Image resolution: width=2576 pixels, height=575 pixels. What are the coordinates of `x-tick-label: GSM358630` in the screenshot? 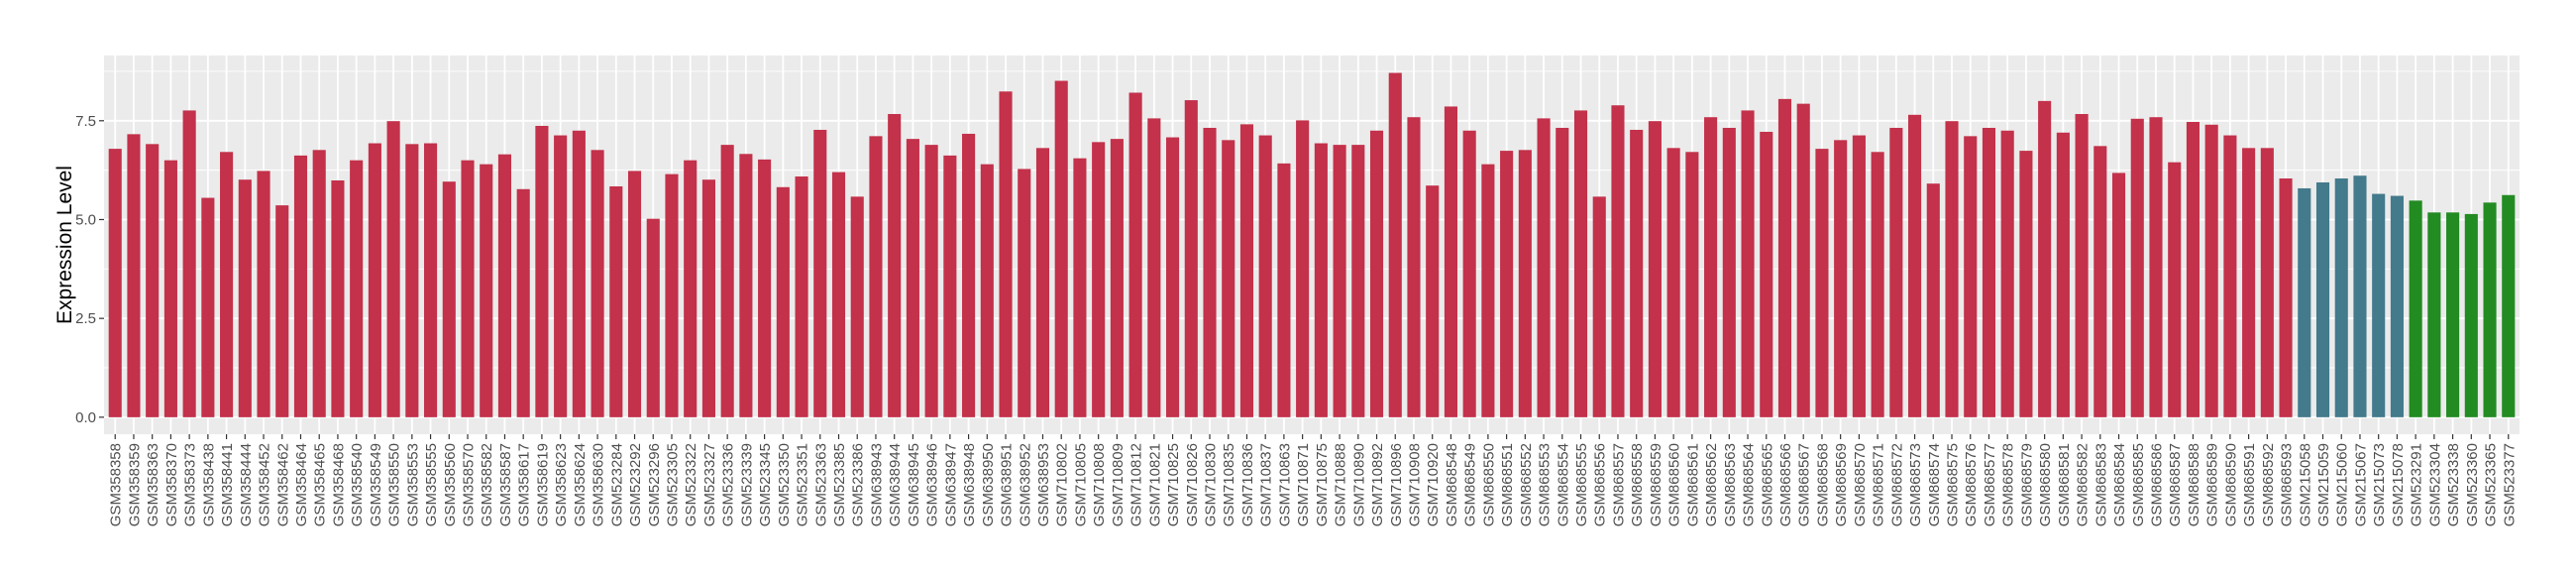 It's located at (598, 484).